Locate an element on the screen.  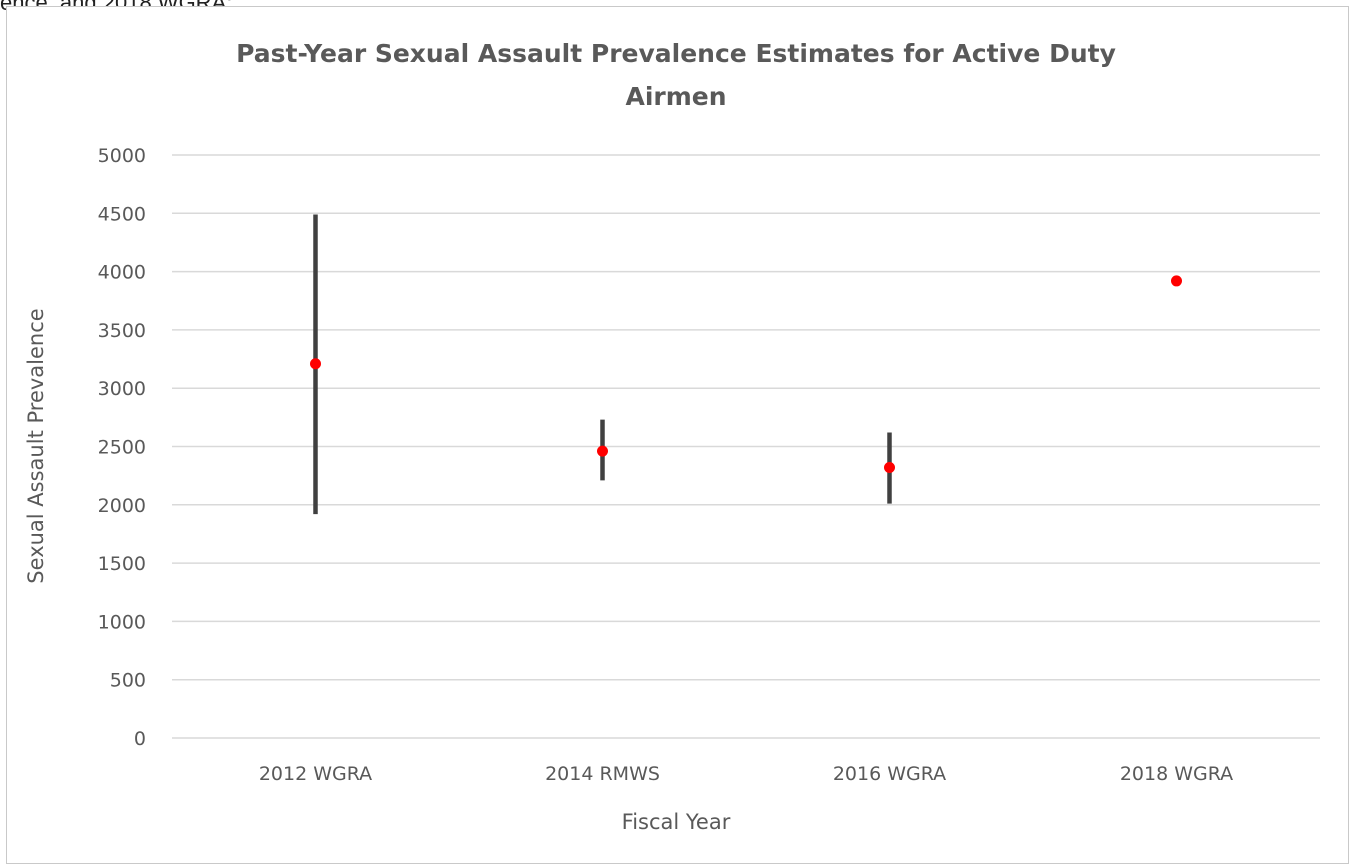
y-axis-title: Sexual Assault Prevalence is located at coordinates (36, 445).